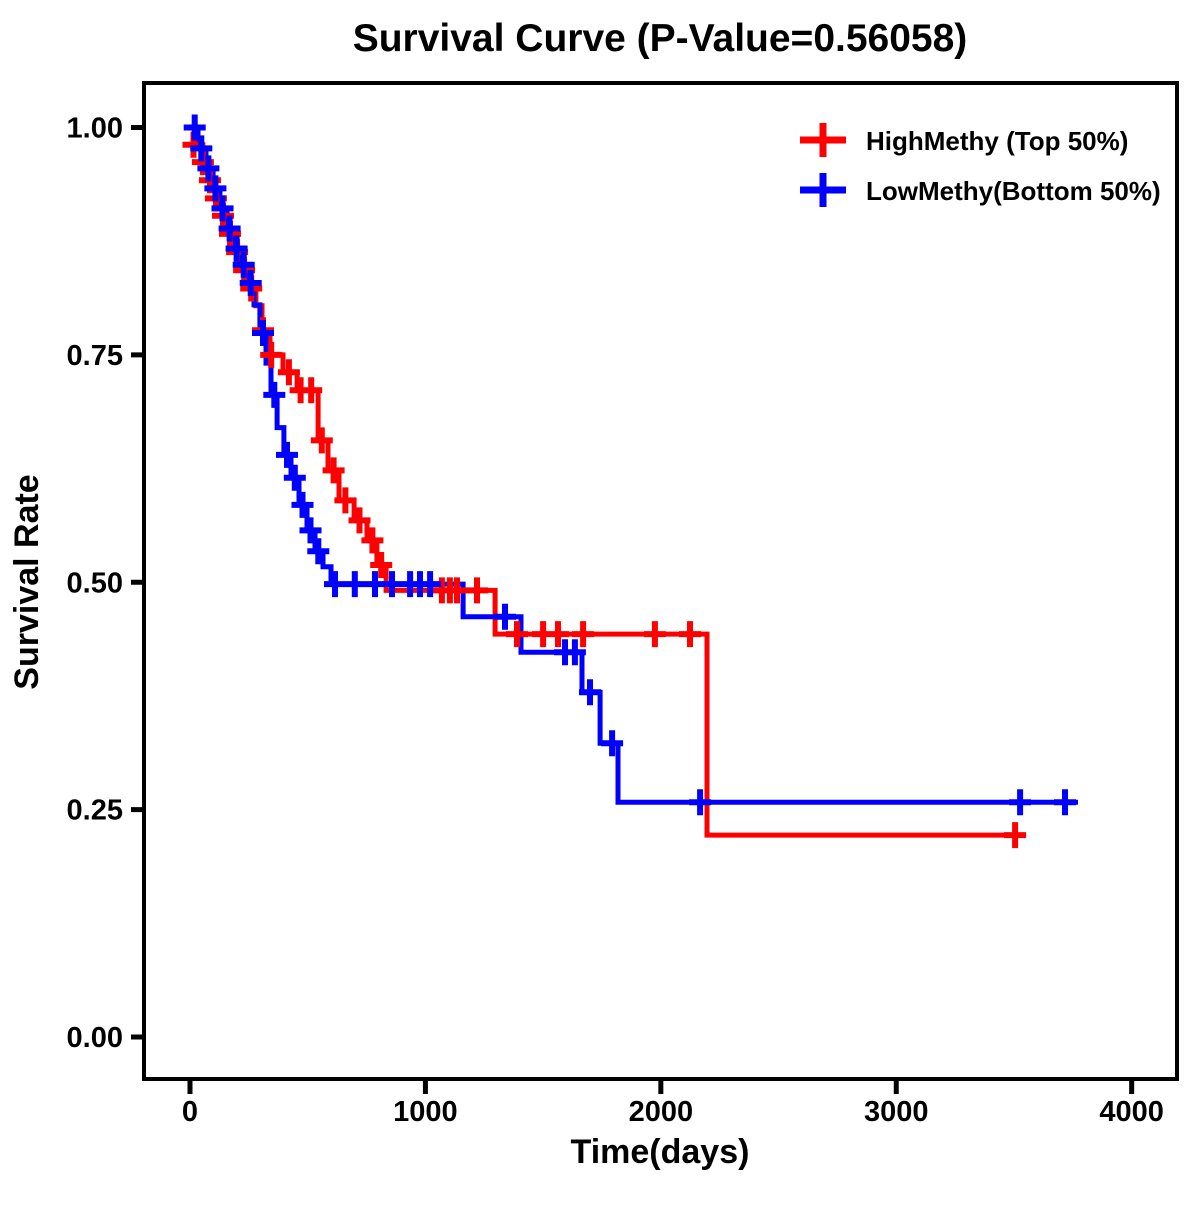 The image size is (1200, 1205). Describe the element at coordinates (95, 811) in the screenshot. I see `y-tick-label: 0.25` at that location.